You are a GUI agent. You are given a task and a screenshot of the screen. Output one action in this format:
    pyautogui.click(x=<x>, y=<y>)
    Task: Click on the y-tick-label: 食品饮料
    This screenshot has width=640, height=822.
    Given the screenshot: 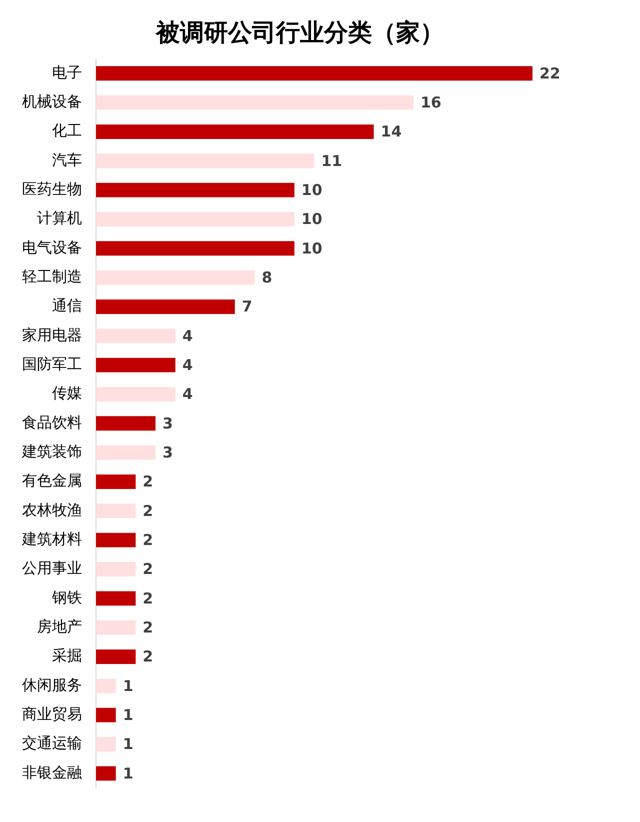 What is the action you would take?
    pyautogui.click(x=52, y=422)
    